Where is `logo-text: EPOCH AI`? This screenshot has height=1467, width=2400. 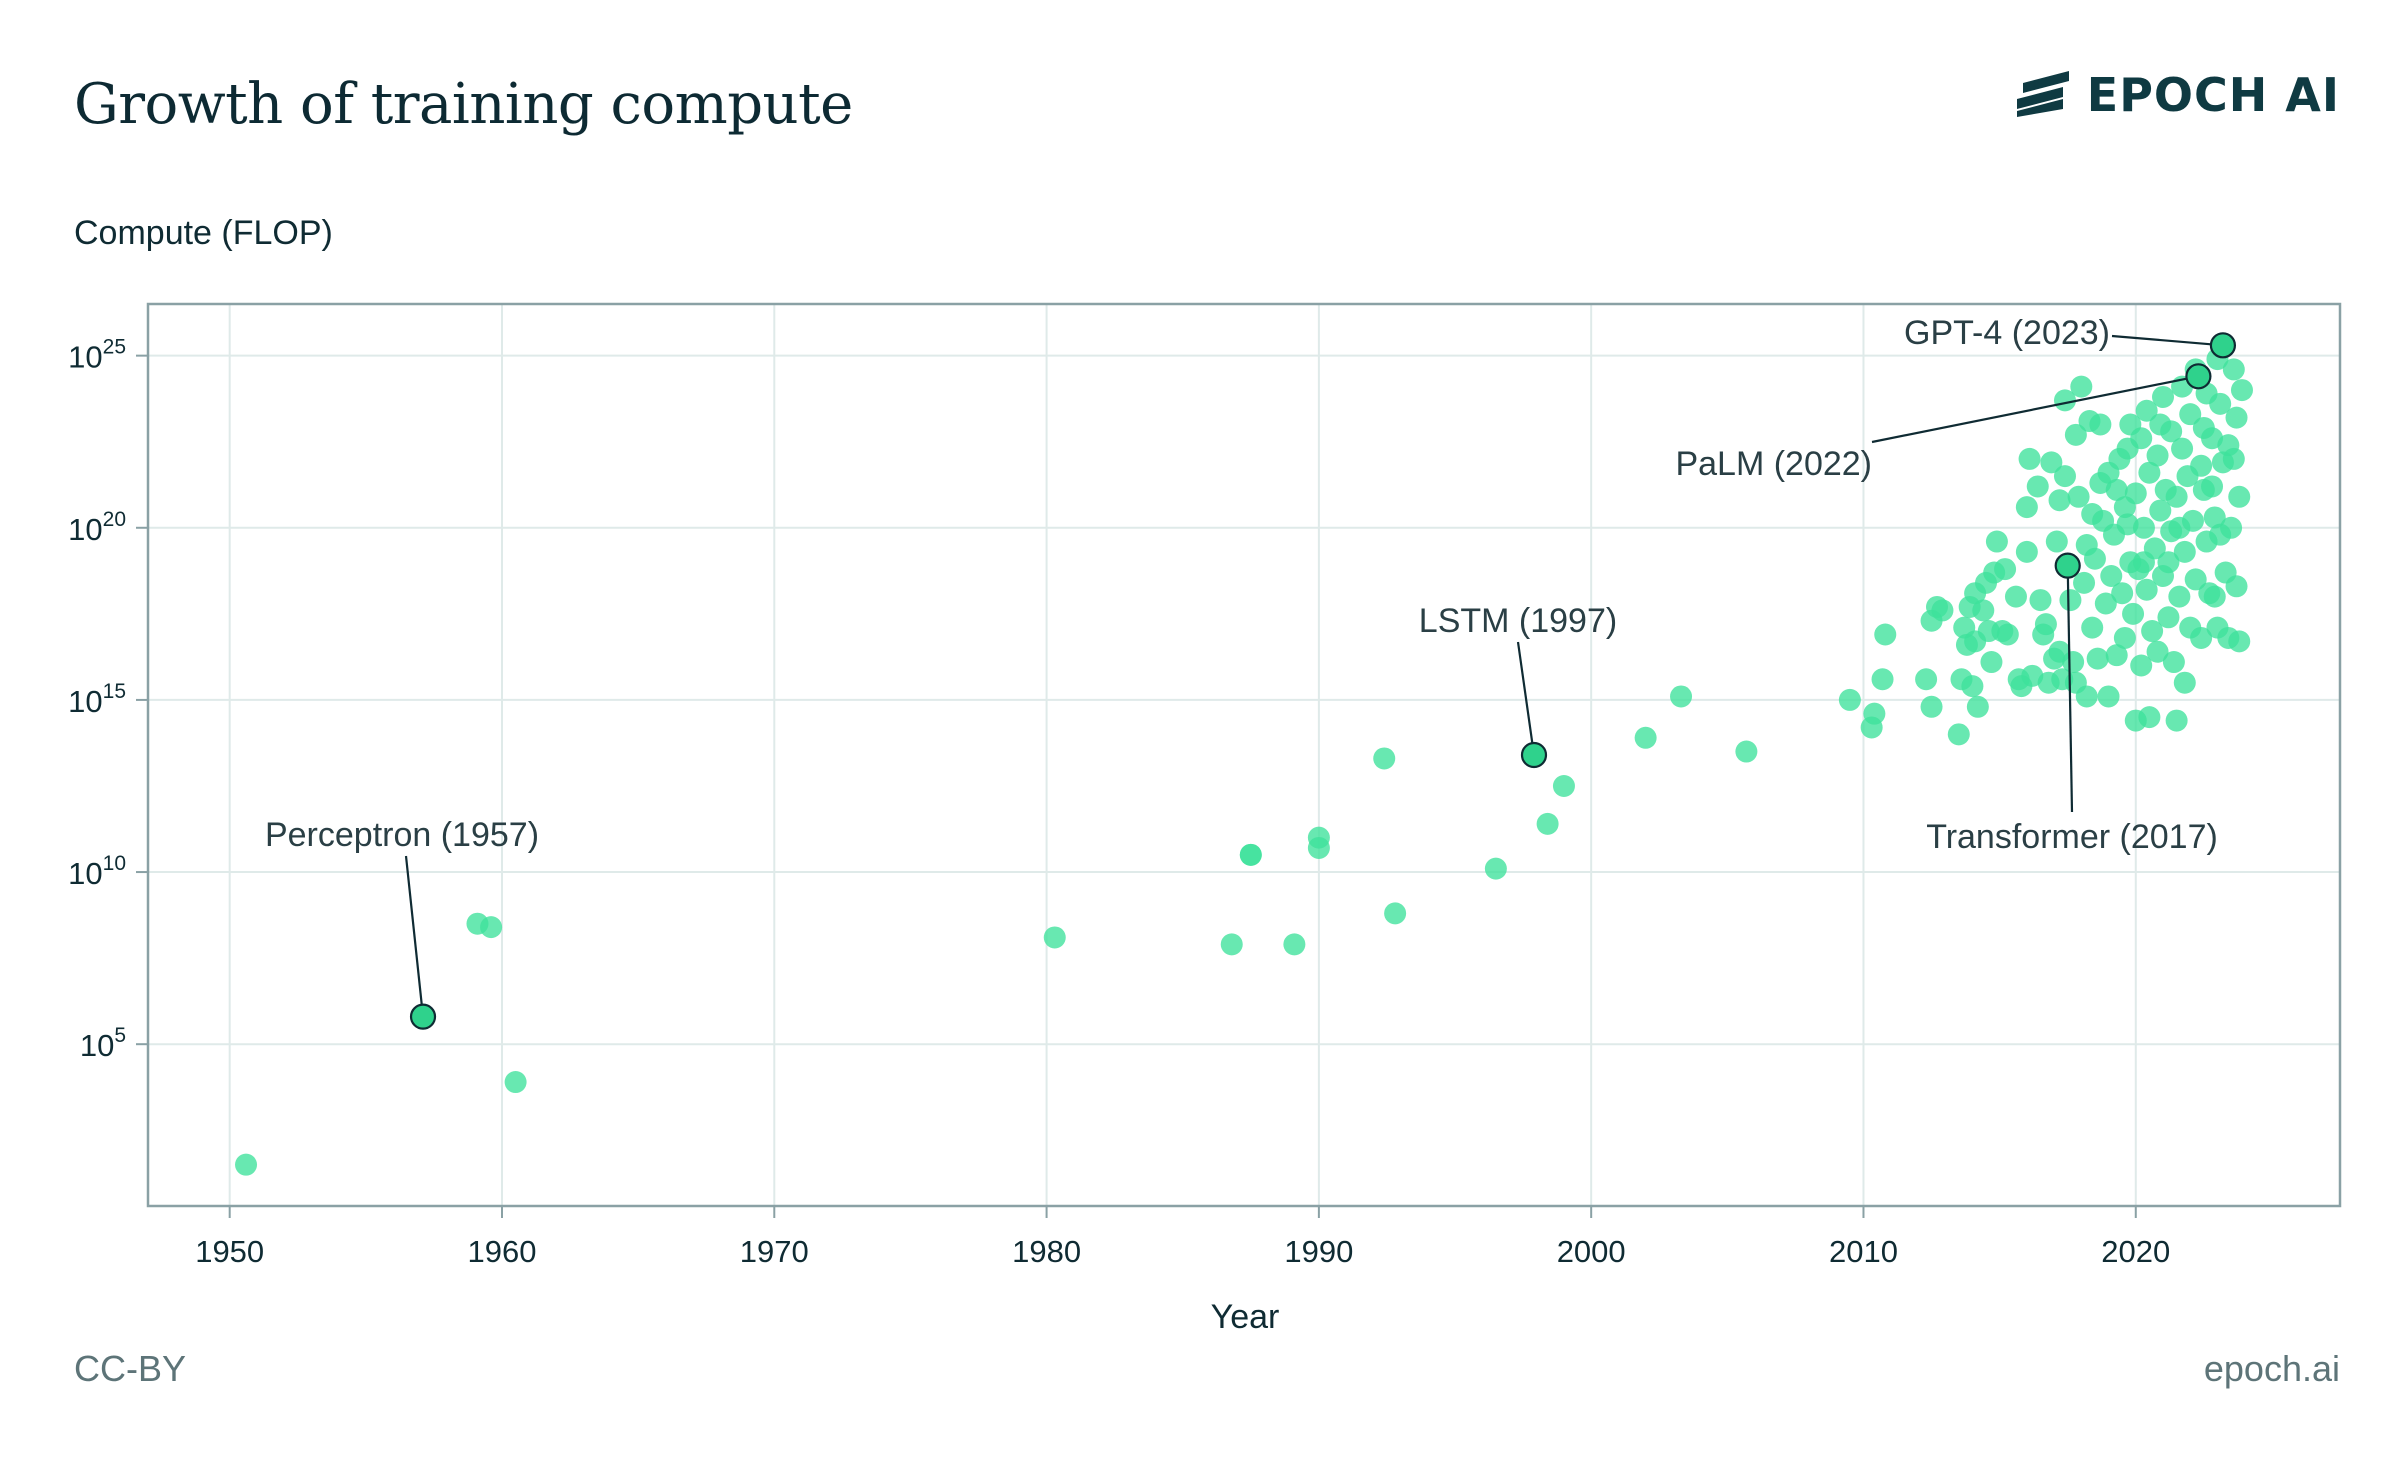
logo-text: EPOCH AI is located at coordinates (2213, 95).